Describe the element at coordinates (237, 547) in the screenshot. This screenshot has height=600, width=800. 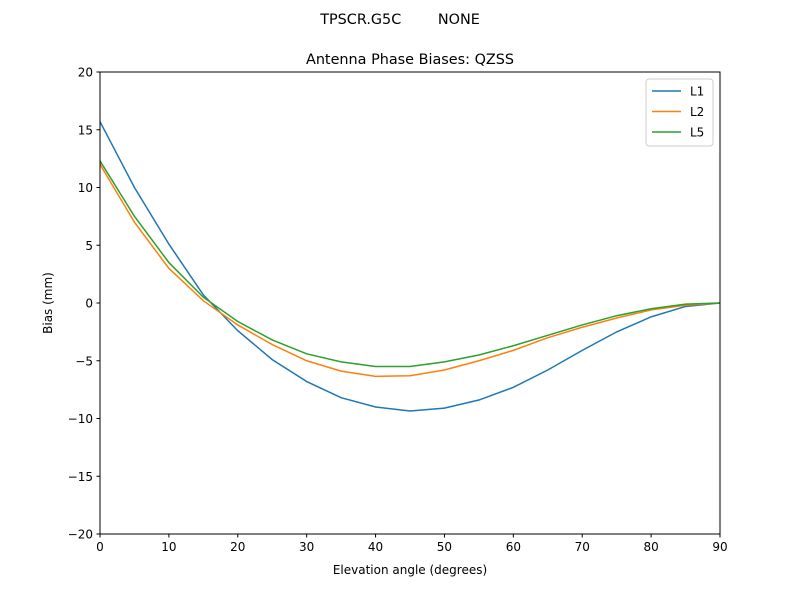
I see `x-tick-label: 20` at that location.